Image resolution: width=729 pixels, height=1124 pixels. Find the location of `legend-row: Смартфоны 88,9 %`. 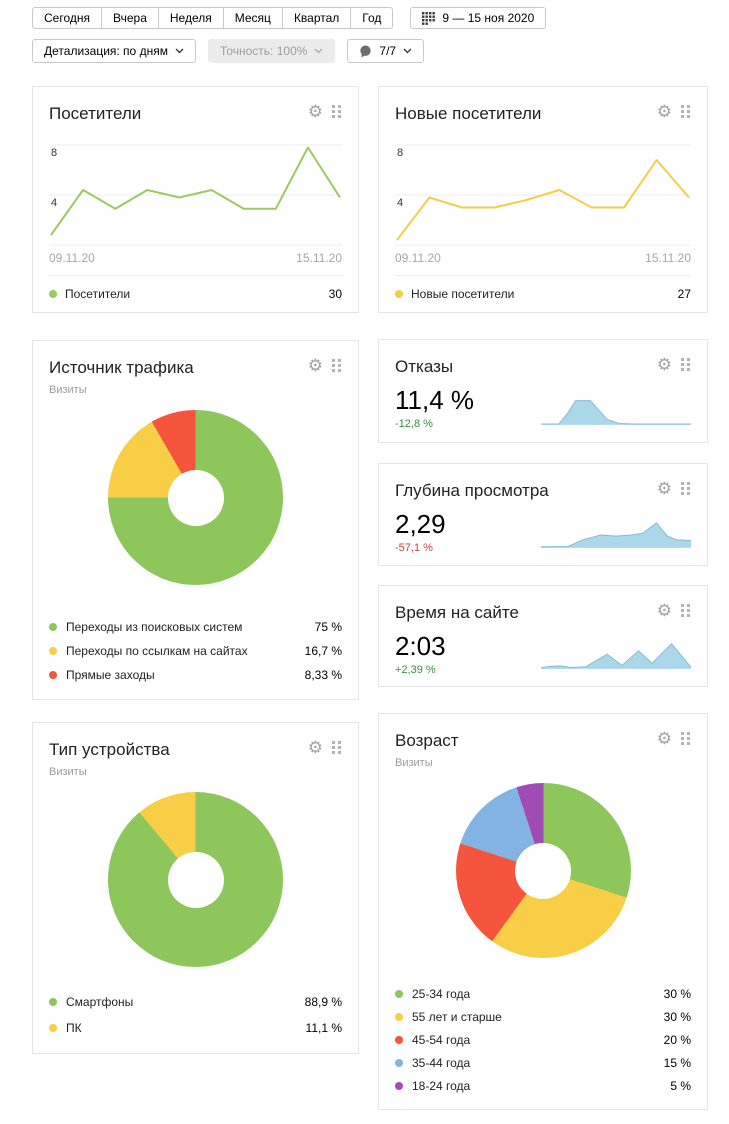

legend-row: Смартфоны 88,9 % is located at coordinates (195, 1002).